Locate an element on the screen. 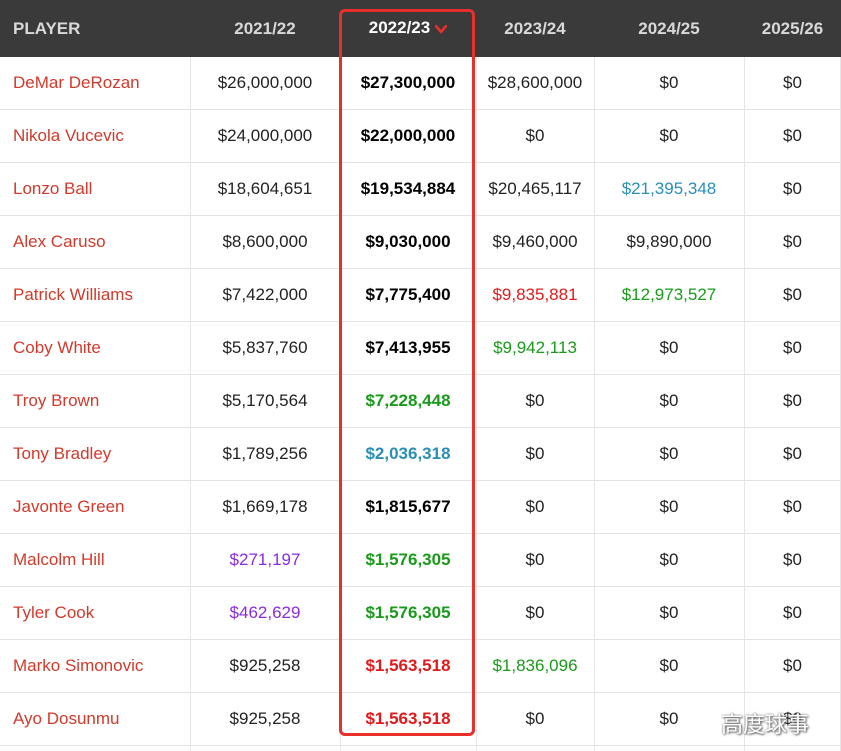  header-2025-26: 2025/26 is located at coordinates (792, 28).